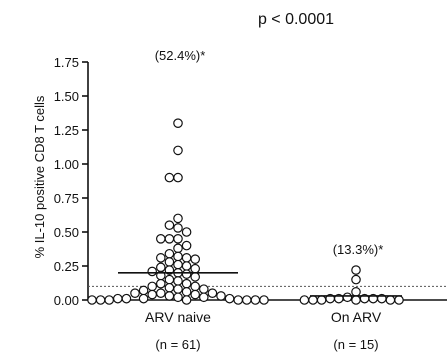 The width and height of the screenshot is (447, 356). I want to click on y-tick-label: 0.25, so click(66, 266).